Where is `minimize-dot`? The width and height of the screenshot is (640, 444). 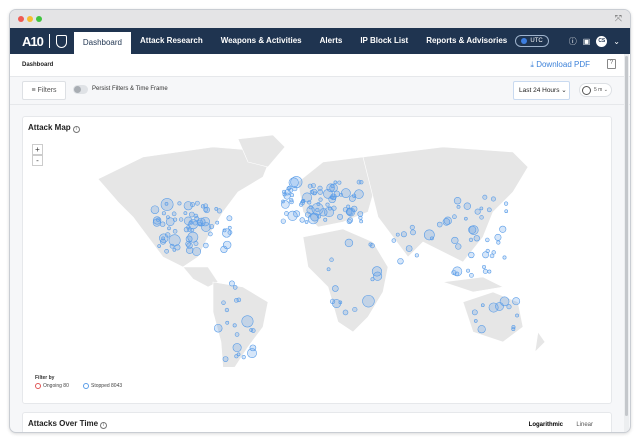 minimize-dot is located at coordinates (30, 19).